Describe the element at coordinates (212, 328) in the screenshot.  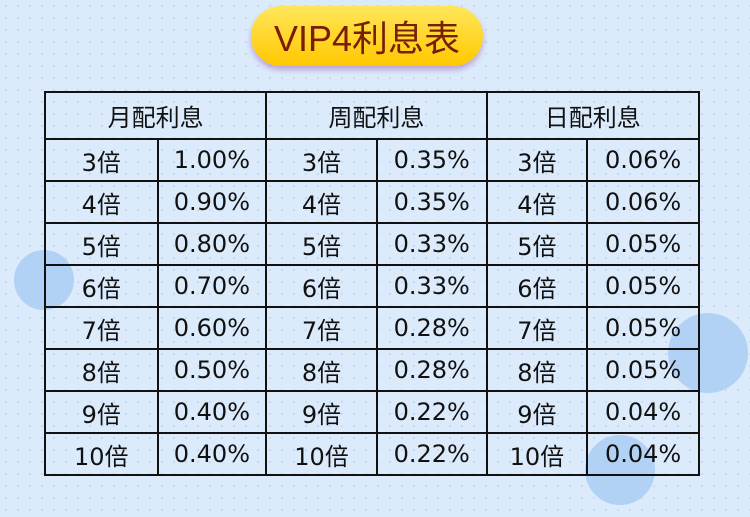
I see `rate-cell: 0.60%` at that location.